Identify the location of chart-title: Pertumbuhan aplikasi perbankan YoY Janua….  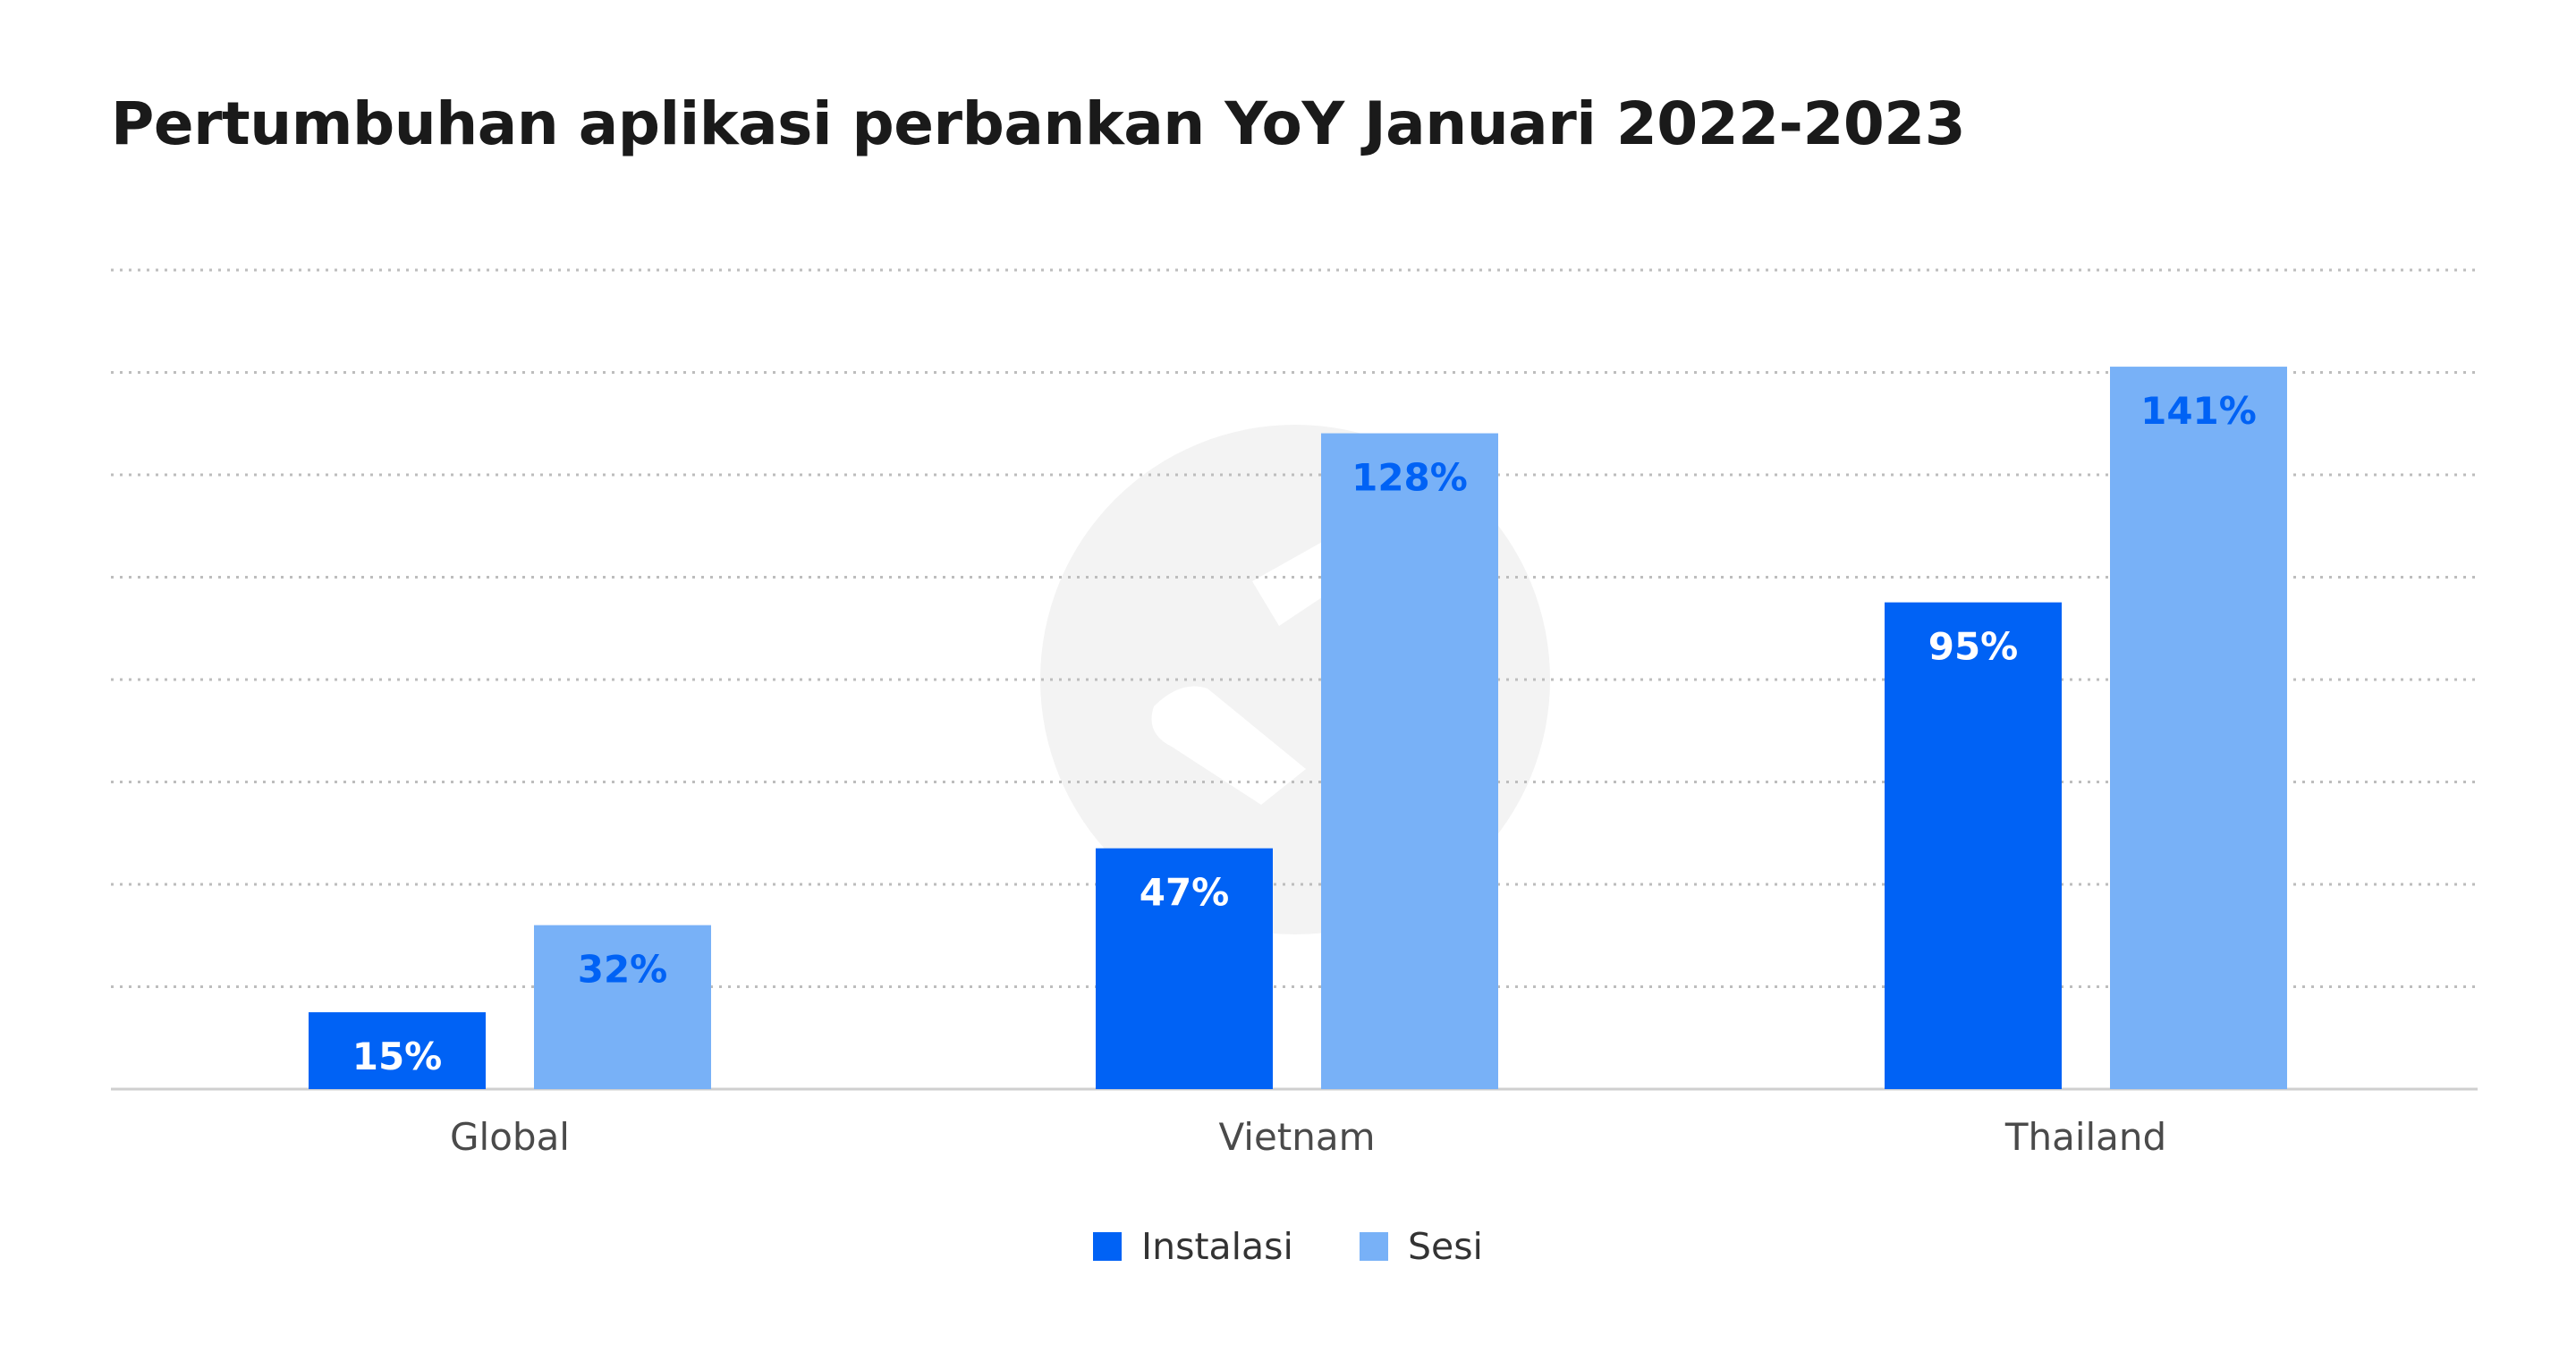
(1038, 123).